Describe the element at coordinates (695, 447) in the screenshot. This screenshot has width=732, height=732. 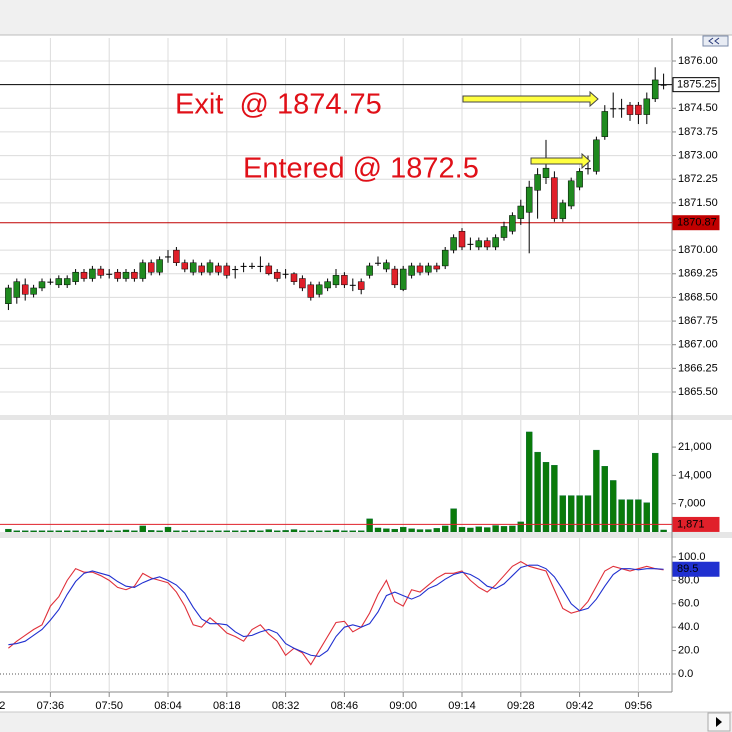
I see `y-tick-label: 21,000` at that location.